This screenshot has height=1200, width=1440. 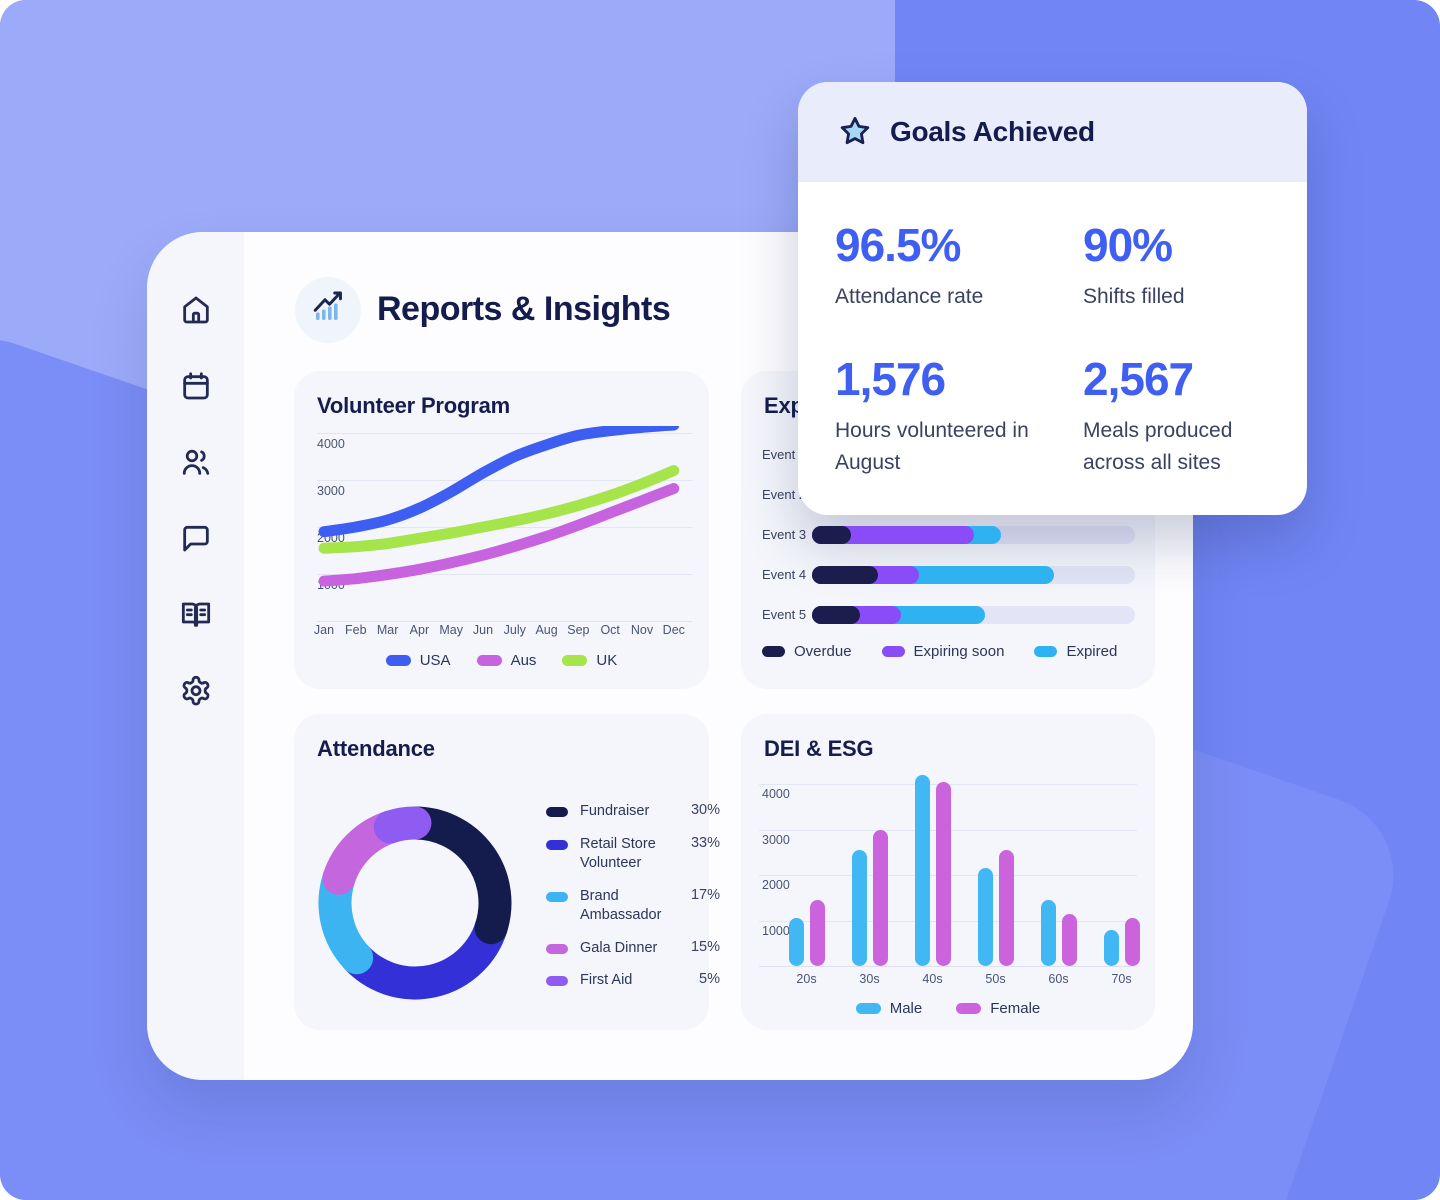 I want to click on sidebar-item-home, so click(x=196, y=310).